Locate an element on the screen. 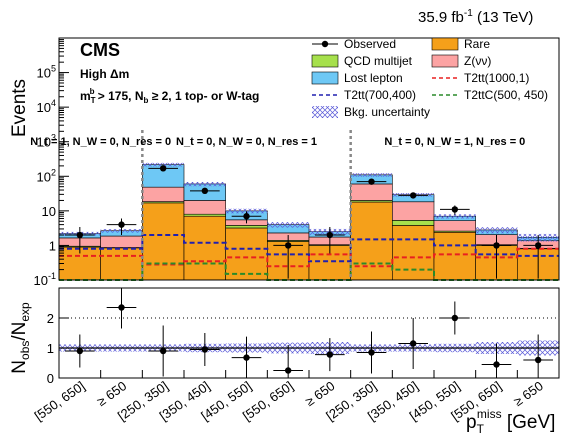 The image size is (581, 436). legend-t2tt-1000-1-label: T2tt(1000,1) is located at coordinates (496, 78).